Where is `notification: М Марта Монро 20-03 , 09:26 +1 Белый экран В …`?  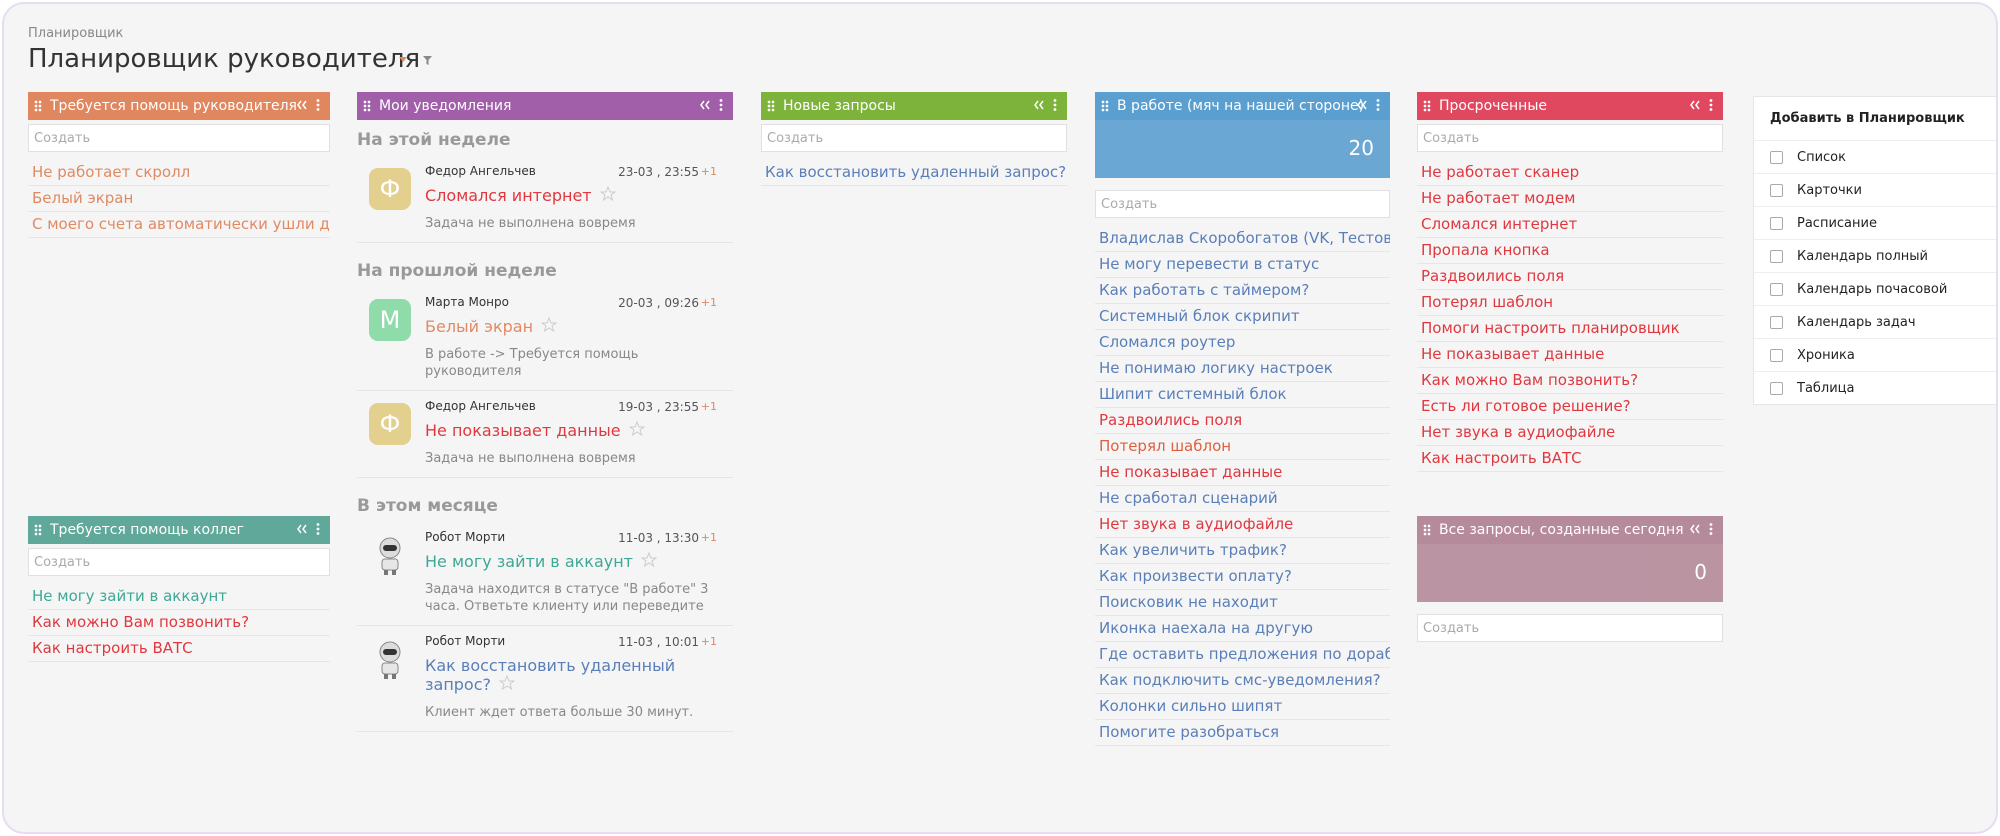 notification: М Марта Монро 20-03 , 09:26 +1 Белый экран В … is located at coordinates (545, 339).